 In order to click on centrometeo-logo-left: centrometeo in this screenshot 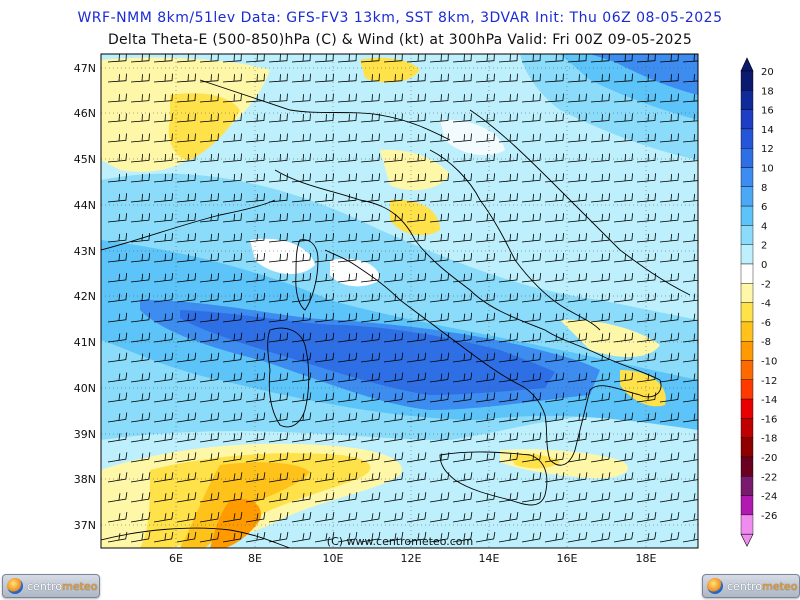, I will do `click(51, 586)`.